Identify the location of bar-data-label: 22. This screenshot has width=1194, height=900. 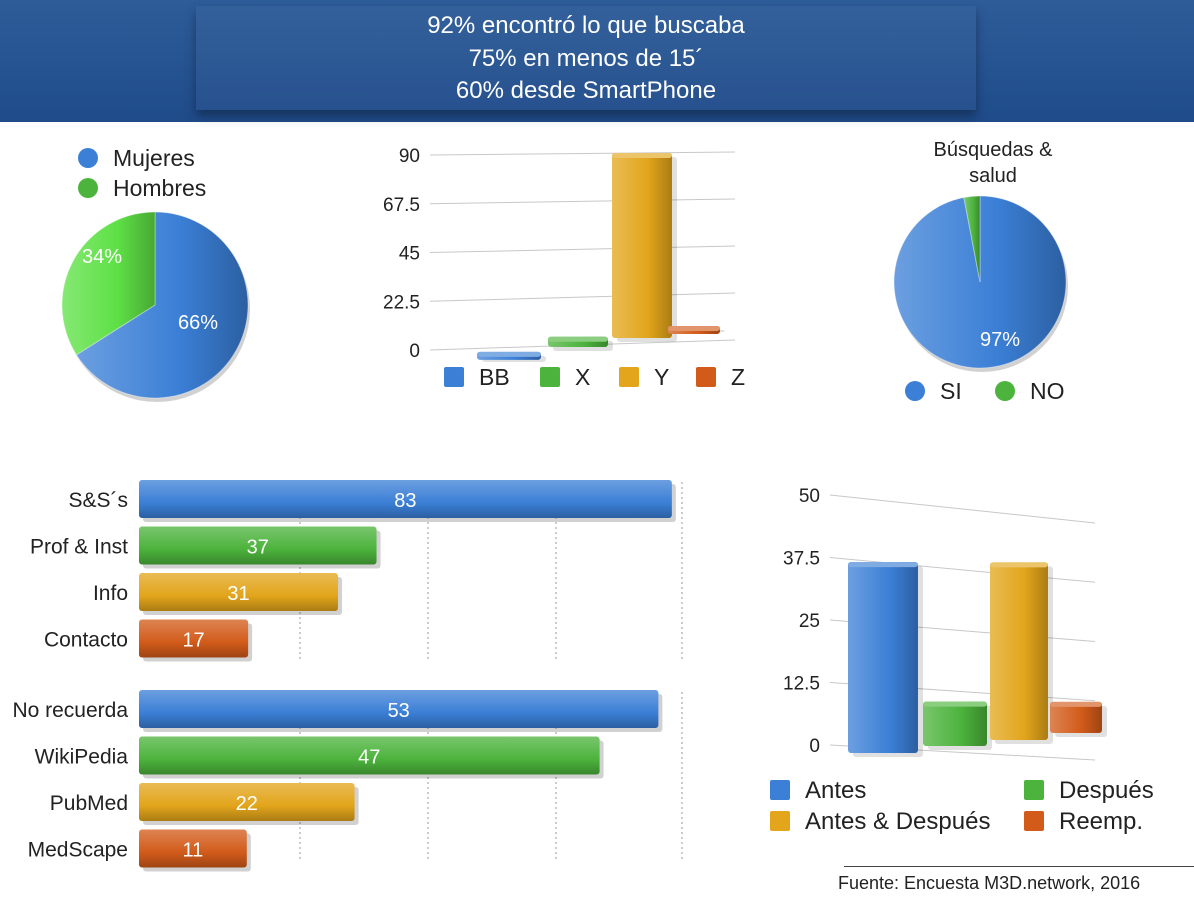
(247, 804).